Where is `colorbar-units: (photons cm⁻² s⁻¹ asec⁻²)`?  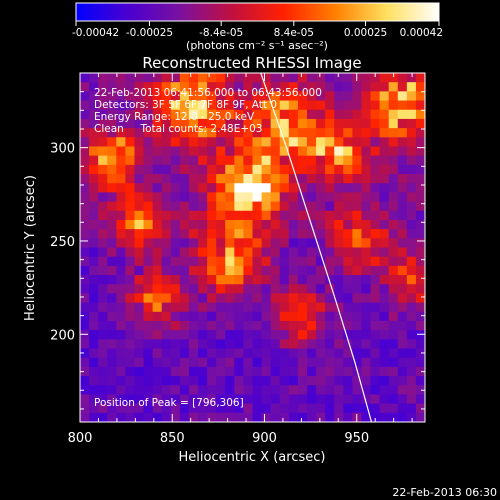 colorbar-units: (photons cm⁻² s⁻¹ asec⁻²) is located at coordinates (257, 45).